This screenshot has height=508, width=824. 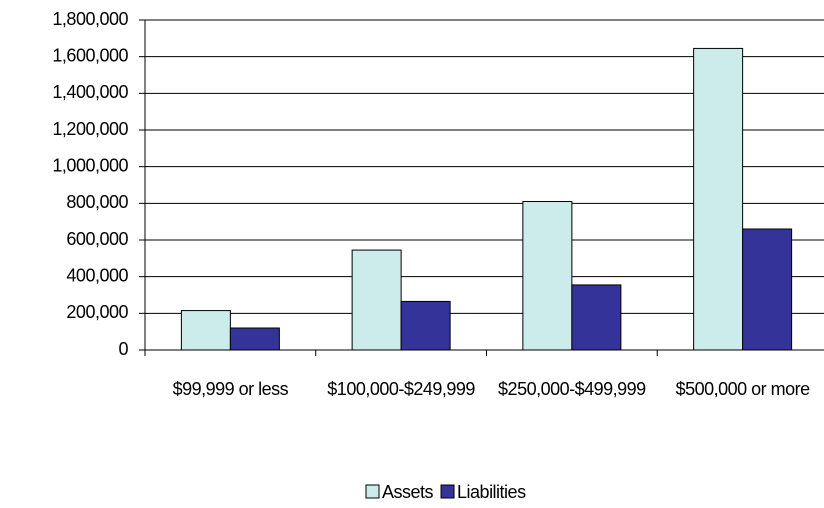 What do you see at coordinates (90, 19) in the screenshot?
I see `y-tick-label: 1,800,000` at bounding box center [90, 19].